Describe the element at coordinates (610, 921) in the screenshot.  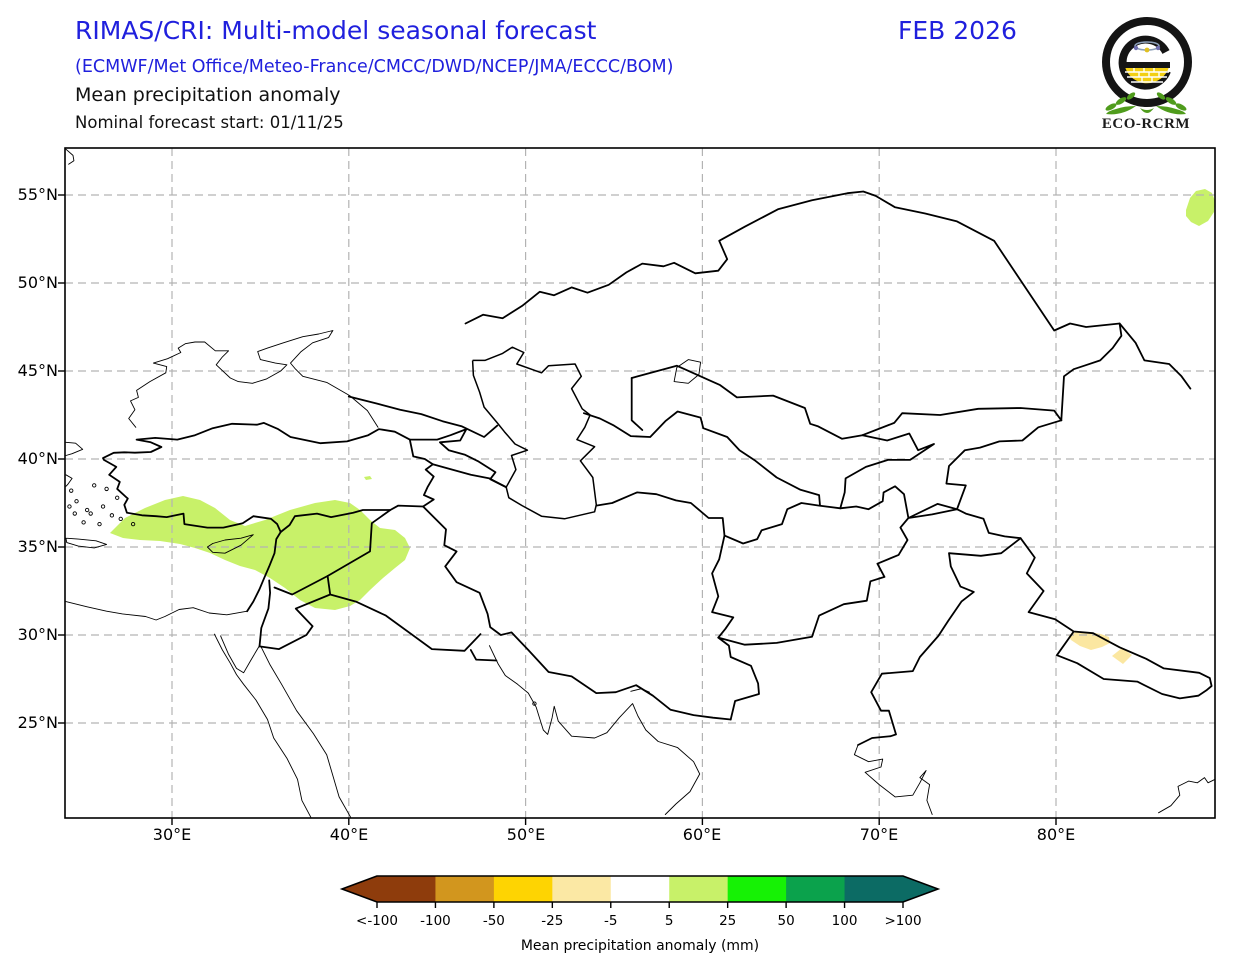
I see `colorbar-tick-label: -5` at that location.